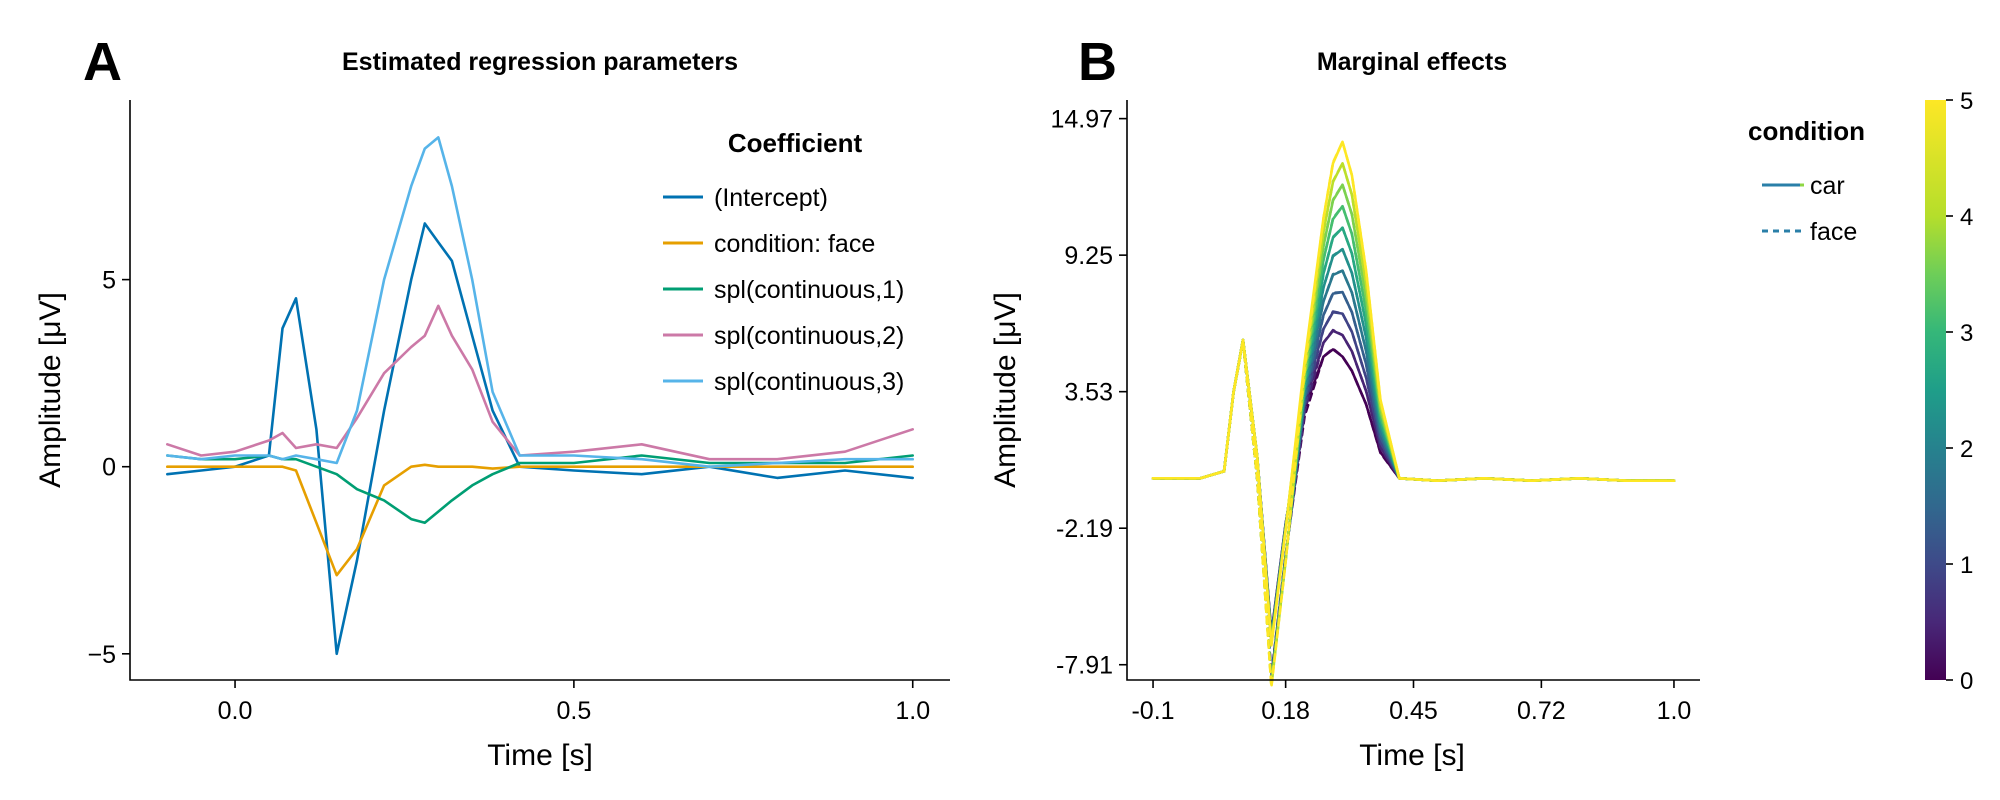 This screenshot has height=800, width=2000. Describe the element at coordinates (1966, 217) in the screenshot. I see `colorbar-tick-label: 4` at that location.